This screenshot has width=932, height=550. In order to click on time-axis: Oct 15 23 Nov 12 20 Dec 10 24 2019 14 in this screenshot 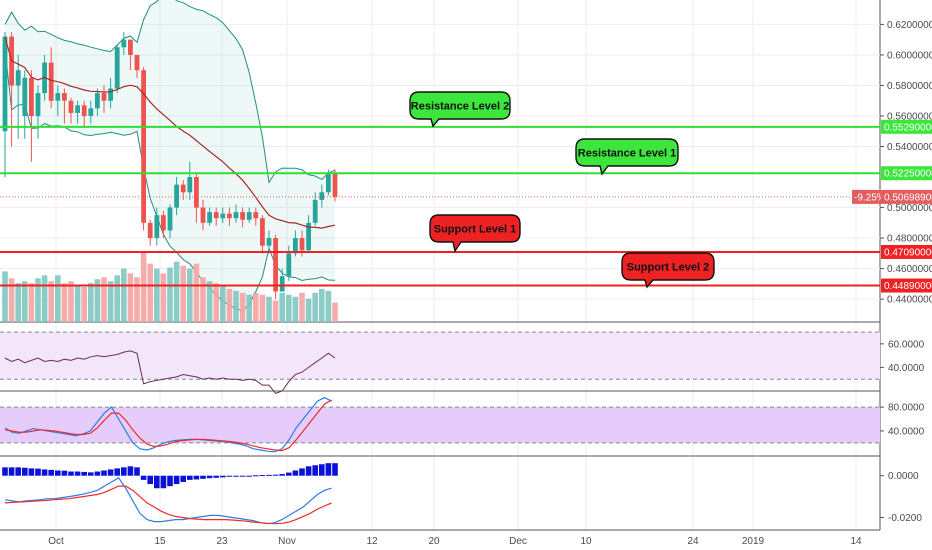, I will do `click(440, 538)`.